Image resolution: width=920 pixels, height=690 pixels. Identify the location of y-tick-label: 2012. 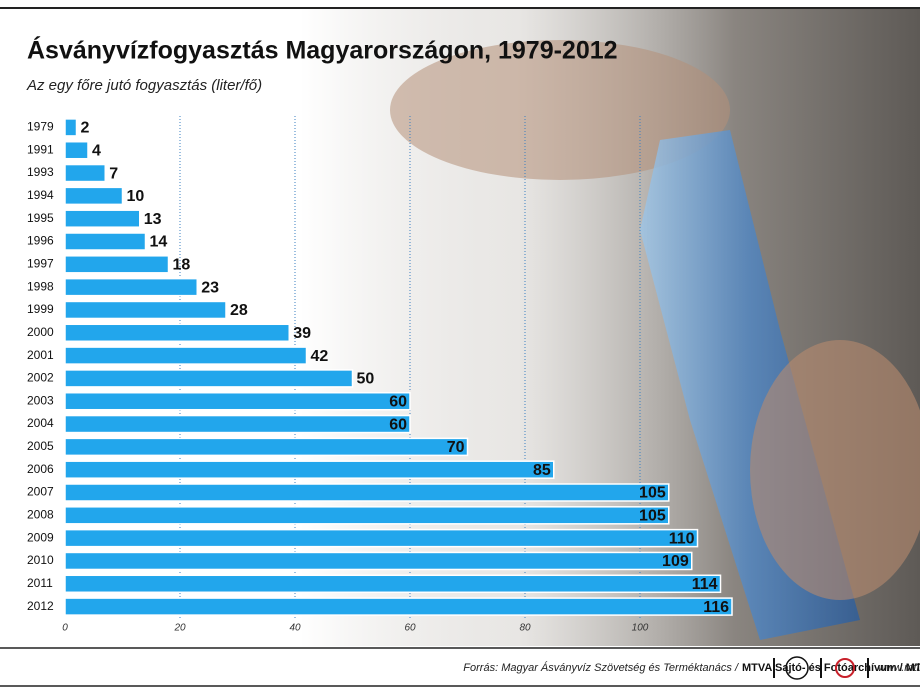
(40, 606).